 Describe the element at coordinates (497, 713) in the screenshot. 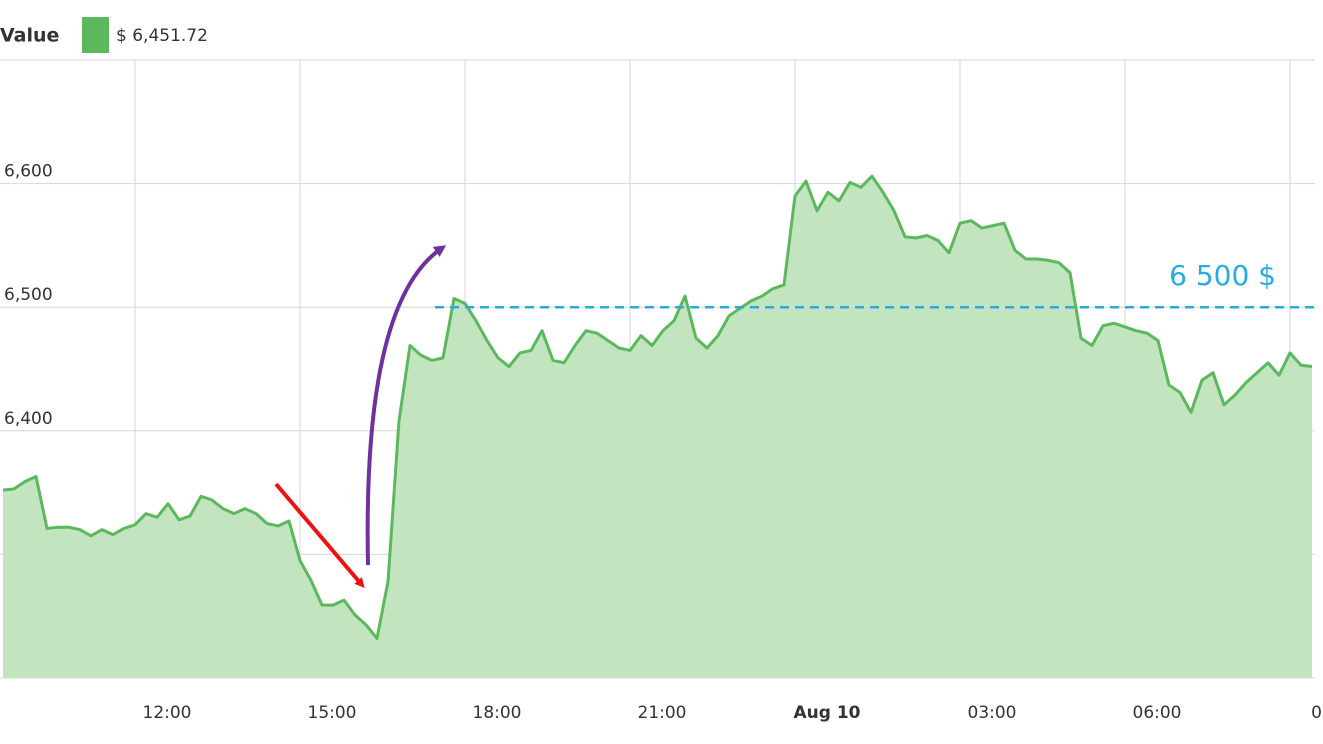

I see `x-tick-label: 18:00` at that location.